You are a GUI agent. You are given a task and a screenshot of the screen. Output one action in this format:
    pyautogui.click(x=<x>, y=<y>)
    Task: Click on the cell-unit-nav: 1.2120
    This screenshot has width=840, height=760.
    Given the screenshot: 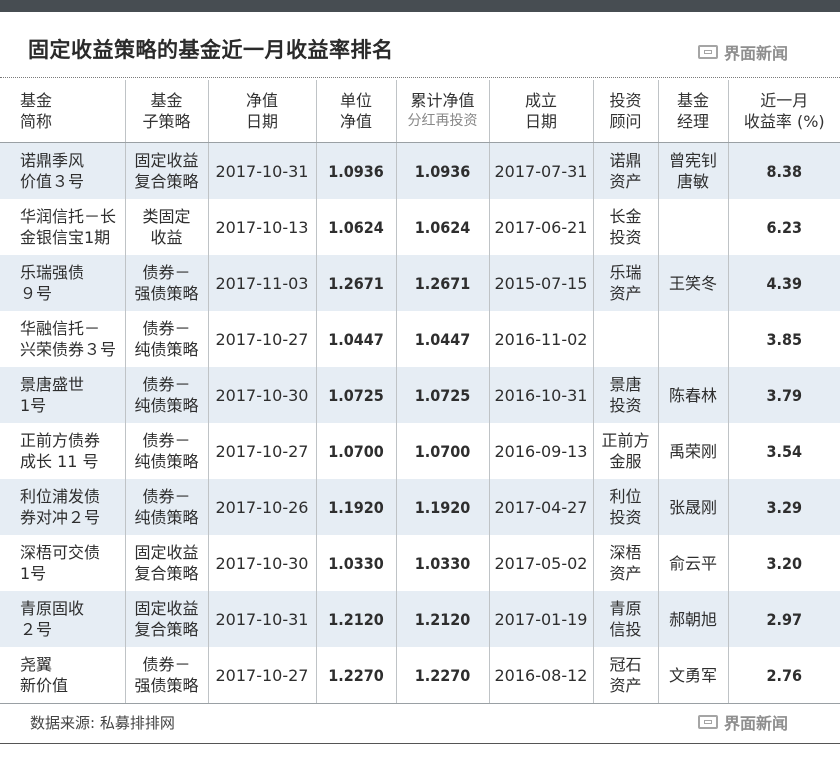 What is the action you would take?
    pyautogui.click(x=355, y=619)
    